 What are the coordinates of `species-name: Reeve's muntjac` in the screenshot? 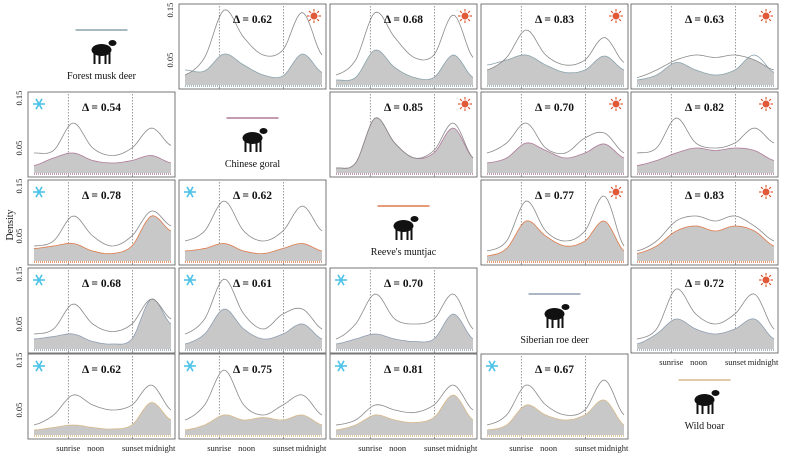 It's located at (404, 252).